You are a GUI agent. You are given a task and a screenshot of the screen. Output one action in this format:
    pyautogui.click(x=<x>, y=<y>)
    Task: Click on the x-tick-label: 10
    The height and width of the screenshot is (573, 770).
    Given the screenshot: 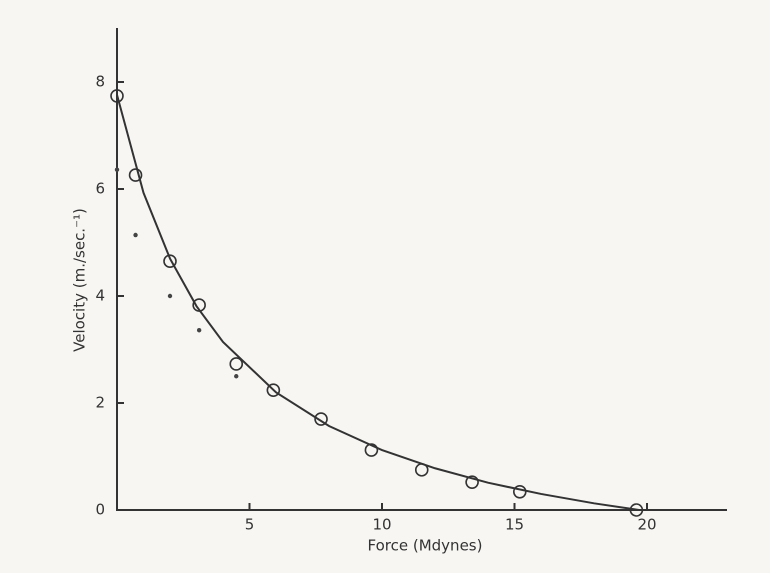 What is the action you would take?
    pyautogui.click(x=381, y=525)
    